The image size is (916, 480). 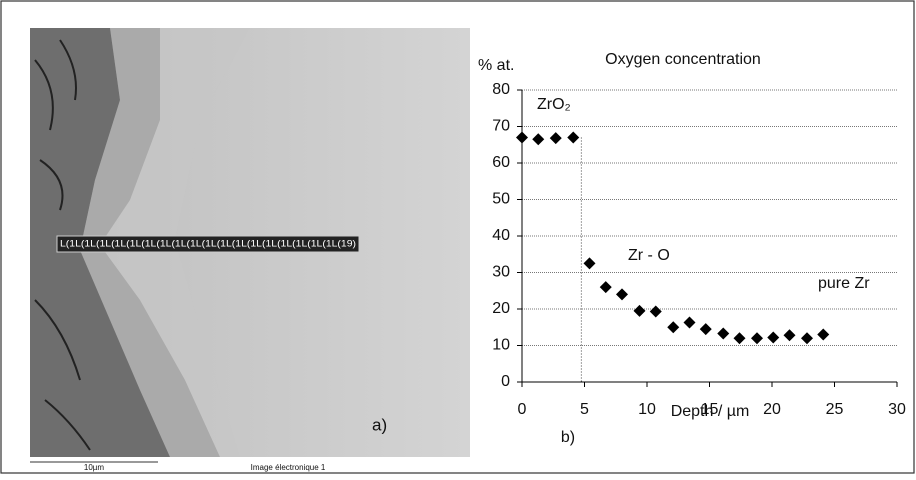 I want to click on caption: Image électronique 1, so click(x=288, y=467).